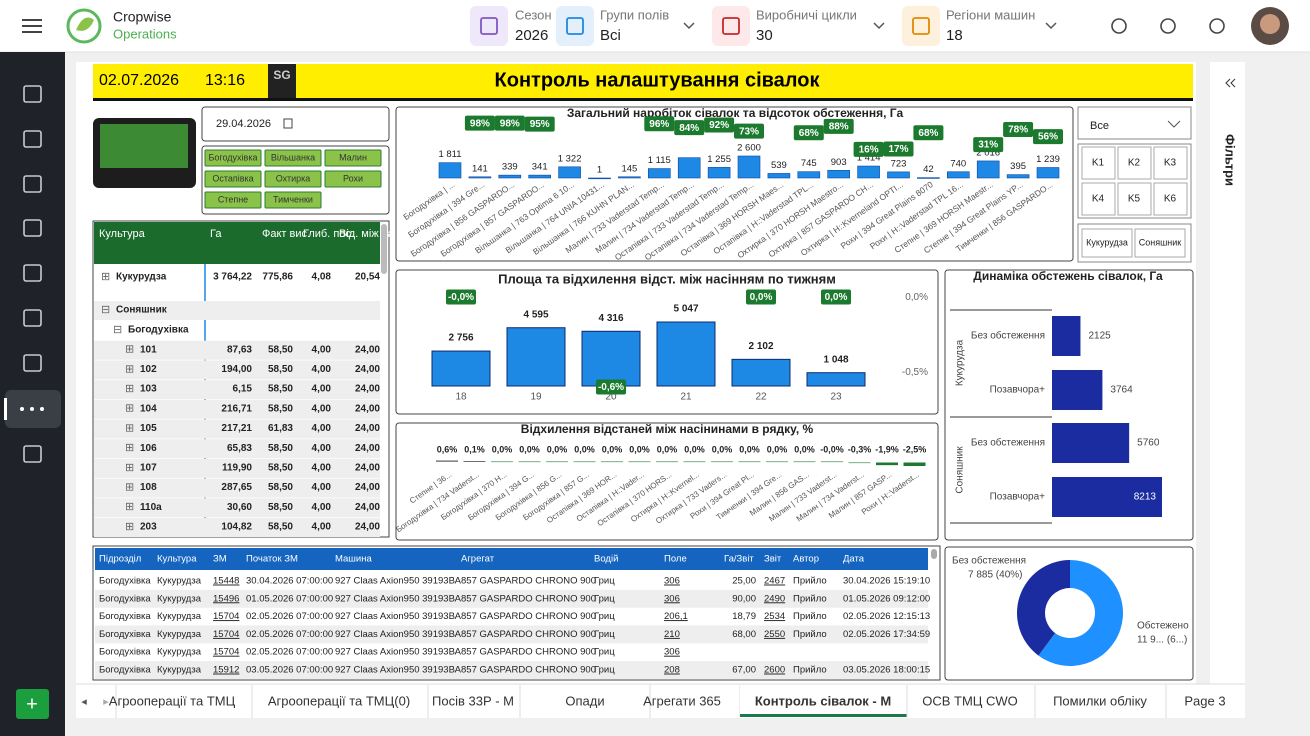 Image resolution: width=1310 pixels, height=736 pixels. Describe the element at coordinates (1148, 443) in the screenshot. I see `bar-value-label: 5760` at that location.